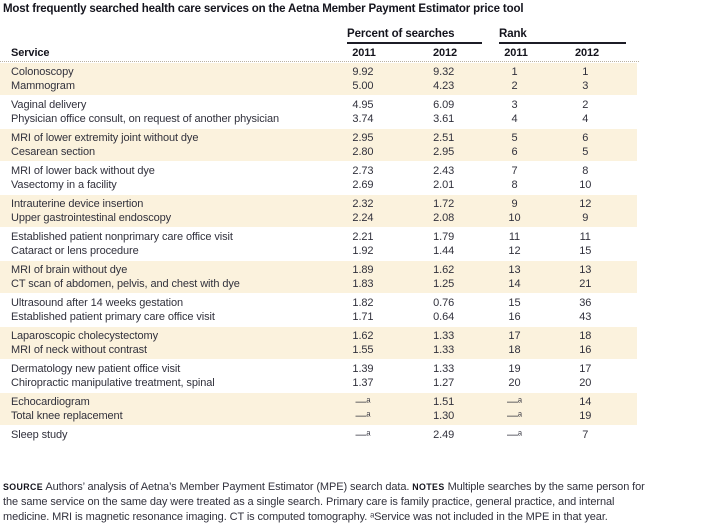 This screenshot has height=530, width=713. I want to click on value: 19, so click(514, 368).